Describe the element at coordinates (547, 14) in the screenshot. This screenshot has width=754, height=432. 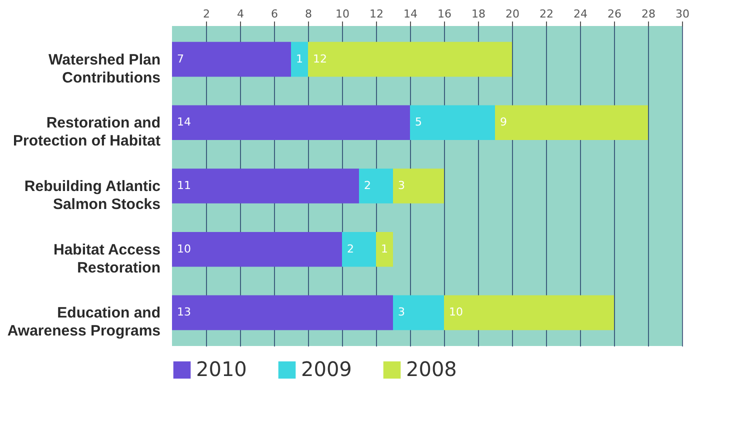
I see `x-tick-label: 22` at that location.